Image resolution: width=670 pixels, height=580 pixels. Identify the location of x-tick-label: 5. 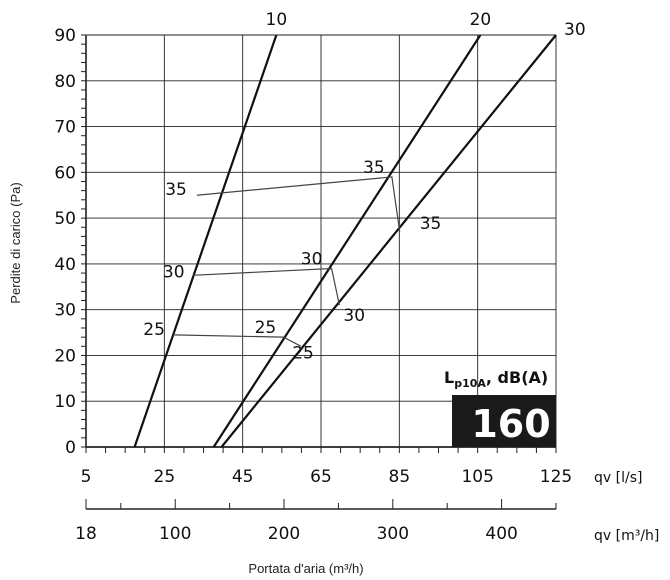
(86, 477).